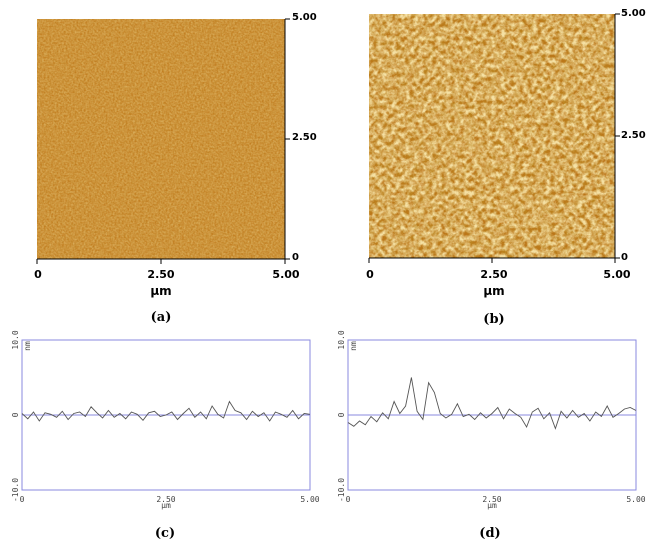 This screenshot has height=548, width=647. I want to click on d-xtick-label: 2.50, so click(491, 499).